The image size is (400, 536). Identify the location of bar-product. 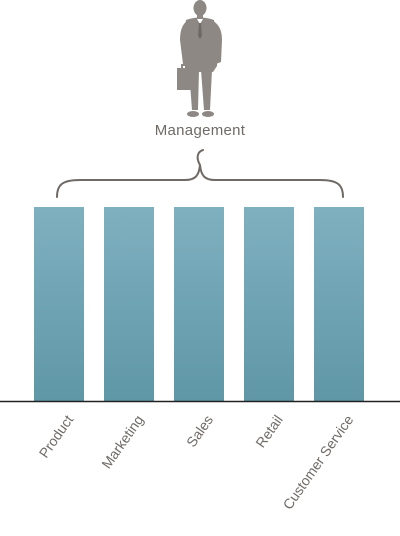
(59, 304).